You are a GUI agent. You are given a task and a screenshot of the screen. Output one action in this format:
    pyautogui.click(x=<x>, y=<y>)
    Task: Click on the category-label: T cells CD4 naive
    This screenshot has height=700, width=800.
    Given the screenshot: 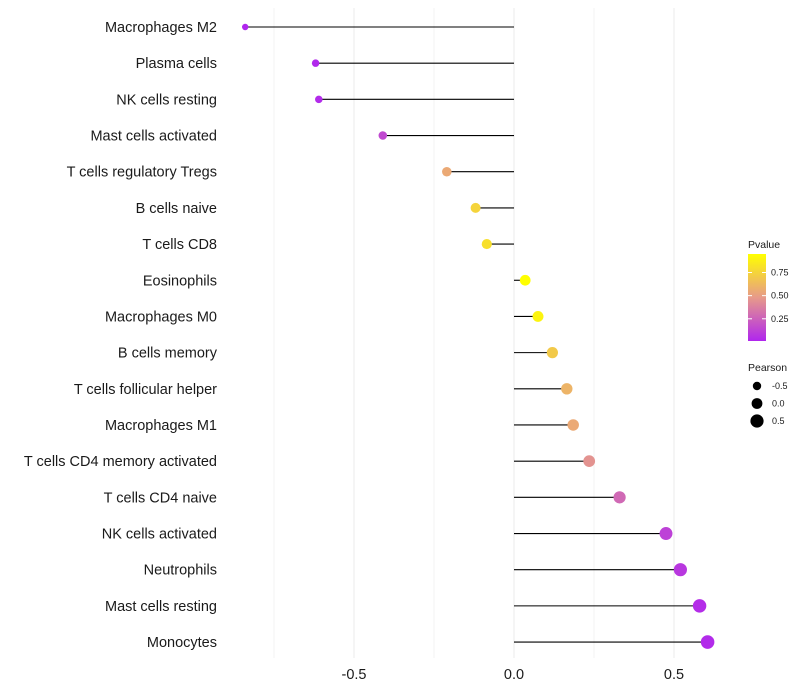 What is the action you would take?
    pyautogui.click(x=160, y=498)
    